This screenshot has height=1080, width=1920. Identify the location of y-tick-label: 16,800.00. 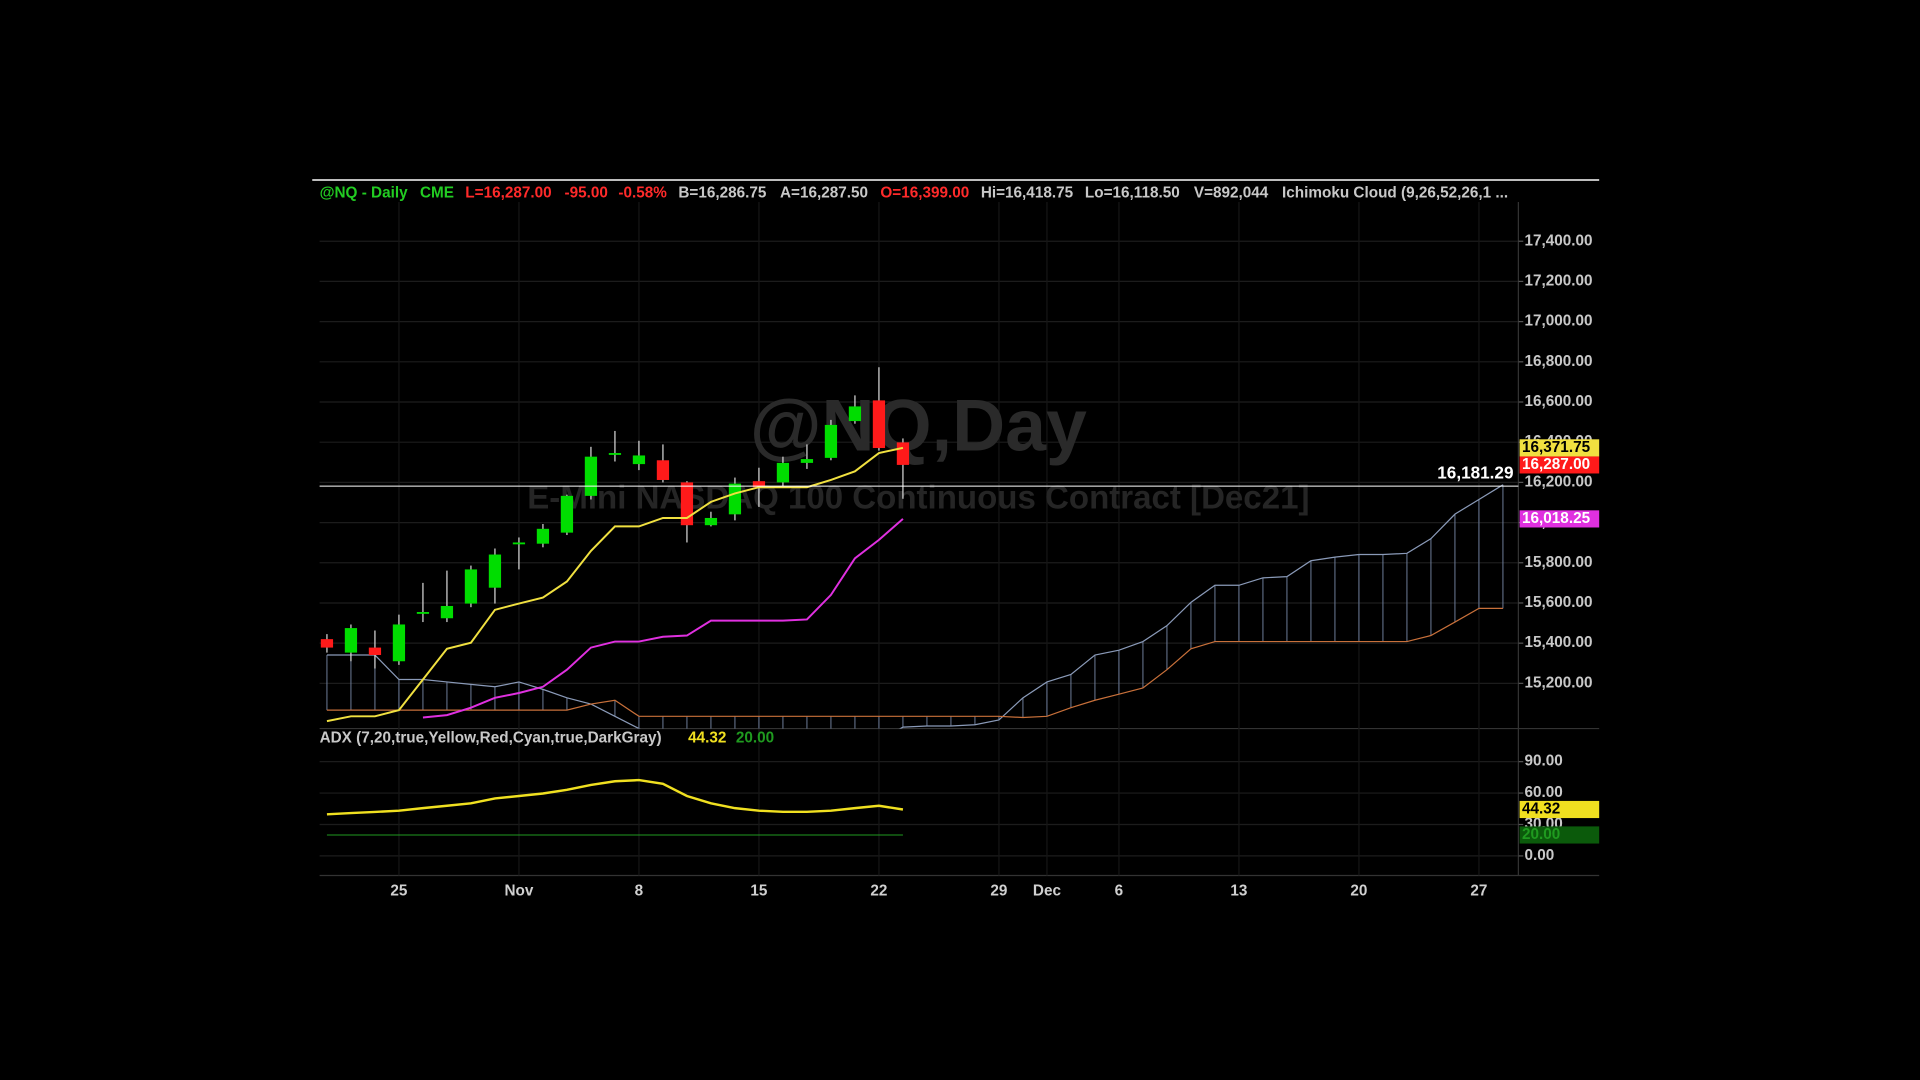
(1558, 361).